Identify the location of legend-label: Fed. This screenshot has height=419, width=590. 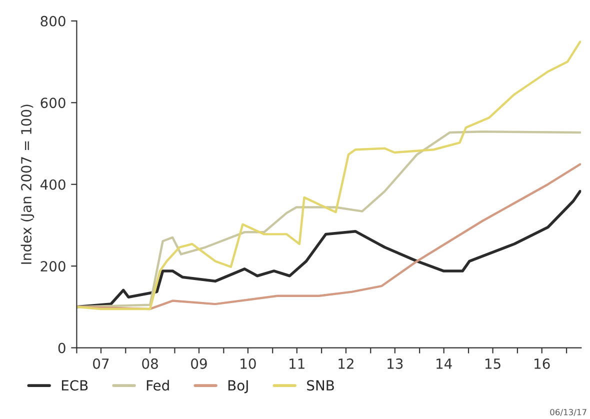
(157, 385).